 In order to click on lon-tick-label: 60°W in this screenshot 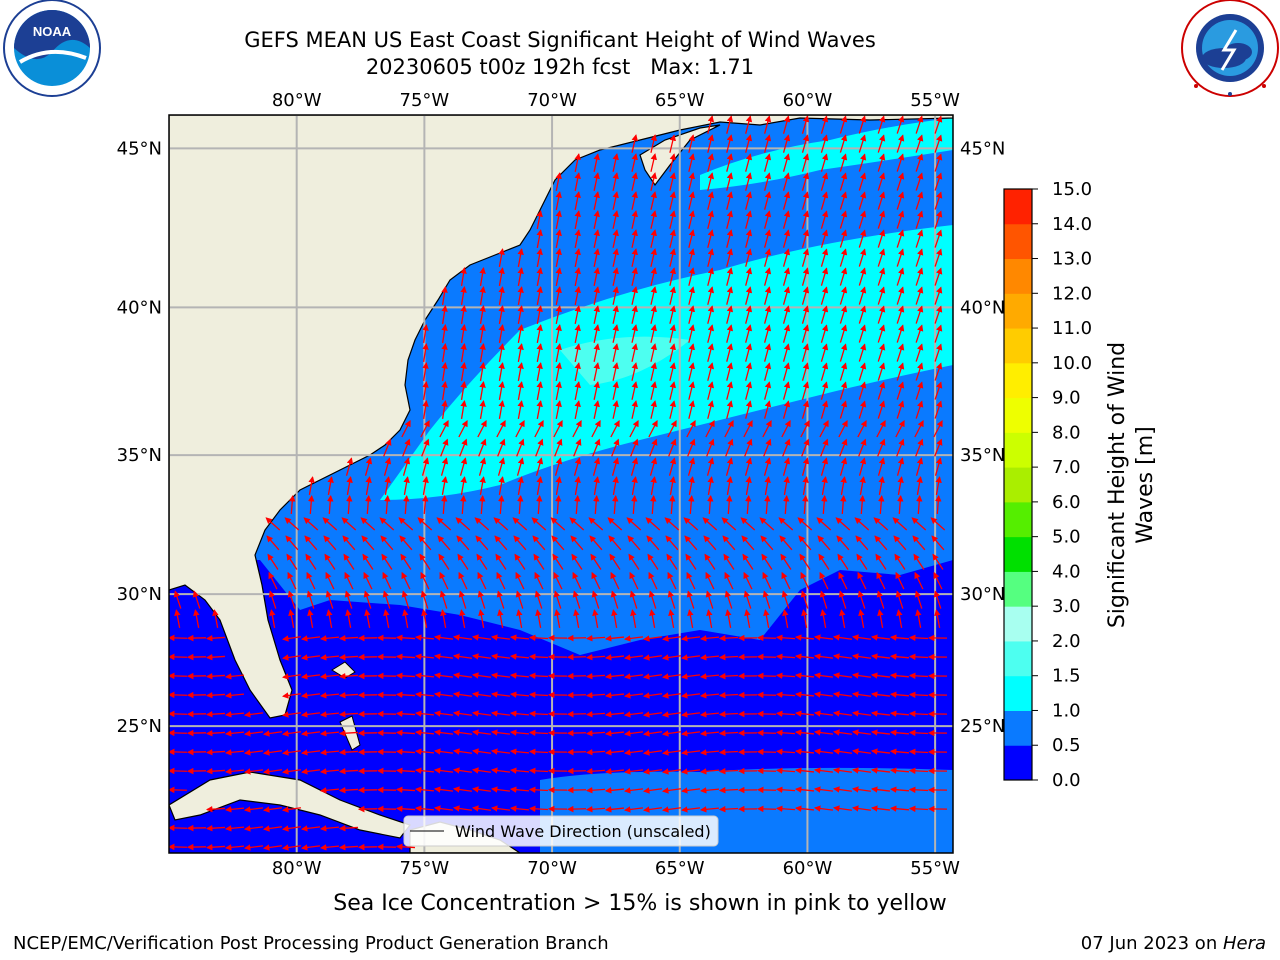, I will do `click(808, 868)`.